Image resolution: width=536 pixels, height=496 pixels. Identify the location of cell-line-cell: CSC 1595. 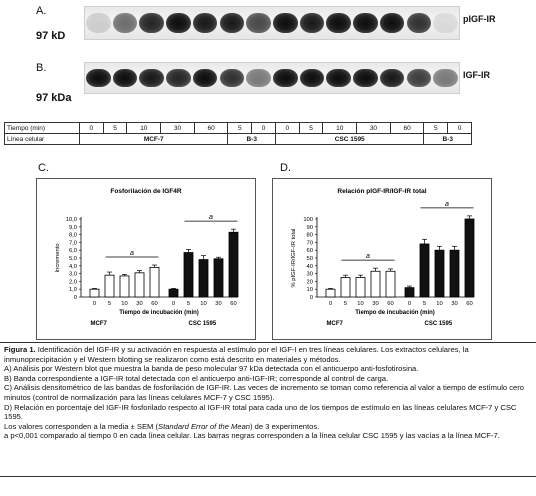
(349, 139).